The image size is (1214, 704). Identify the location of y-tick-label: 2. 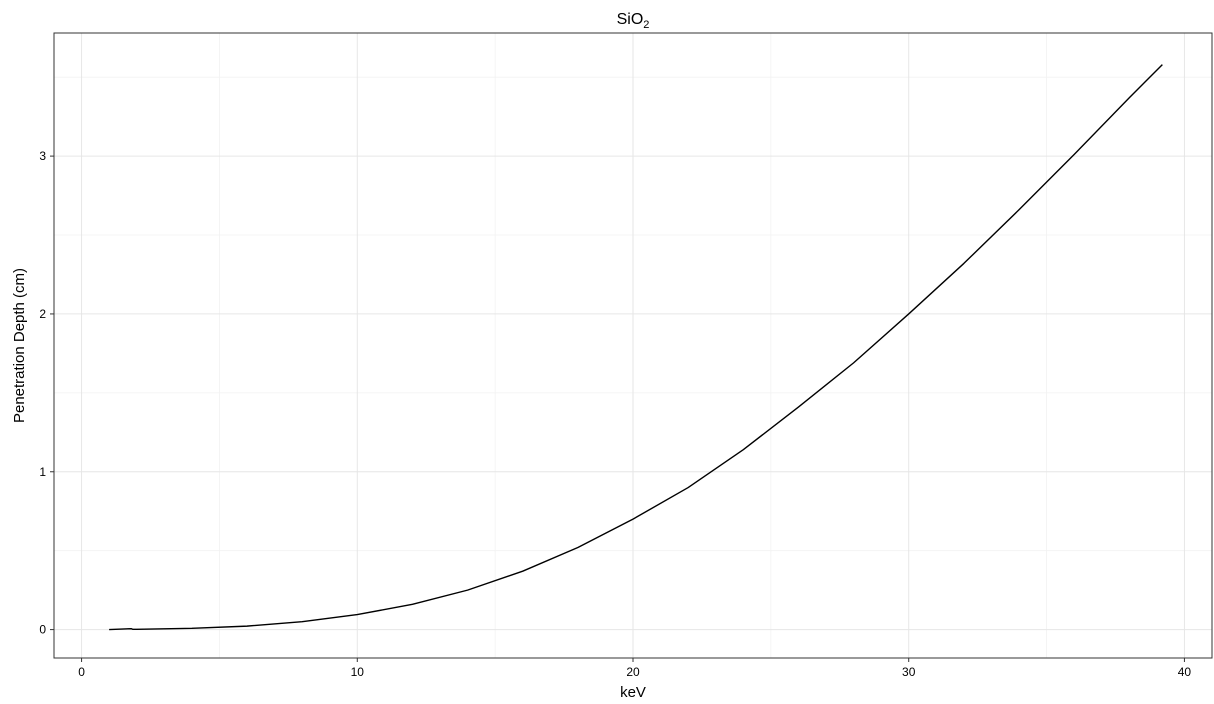
(42, 314).